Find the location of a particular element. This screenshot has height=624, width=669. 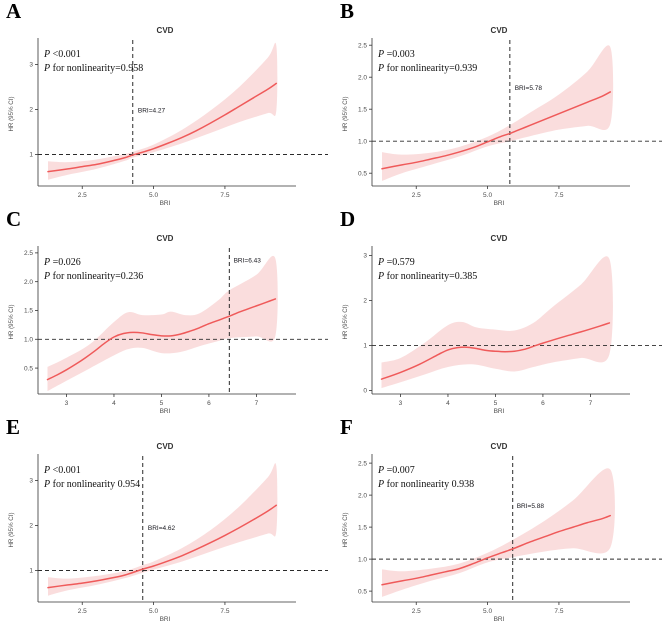

bri-cutoff-label: BRI=4.62 is located at coordinates (162, 528).